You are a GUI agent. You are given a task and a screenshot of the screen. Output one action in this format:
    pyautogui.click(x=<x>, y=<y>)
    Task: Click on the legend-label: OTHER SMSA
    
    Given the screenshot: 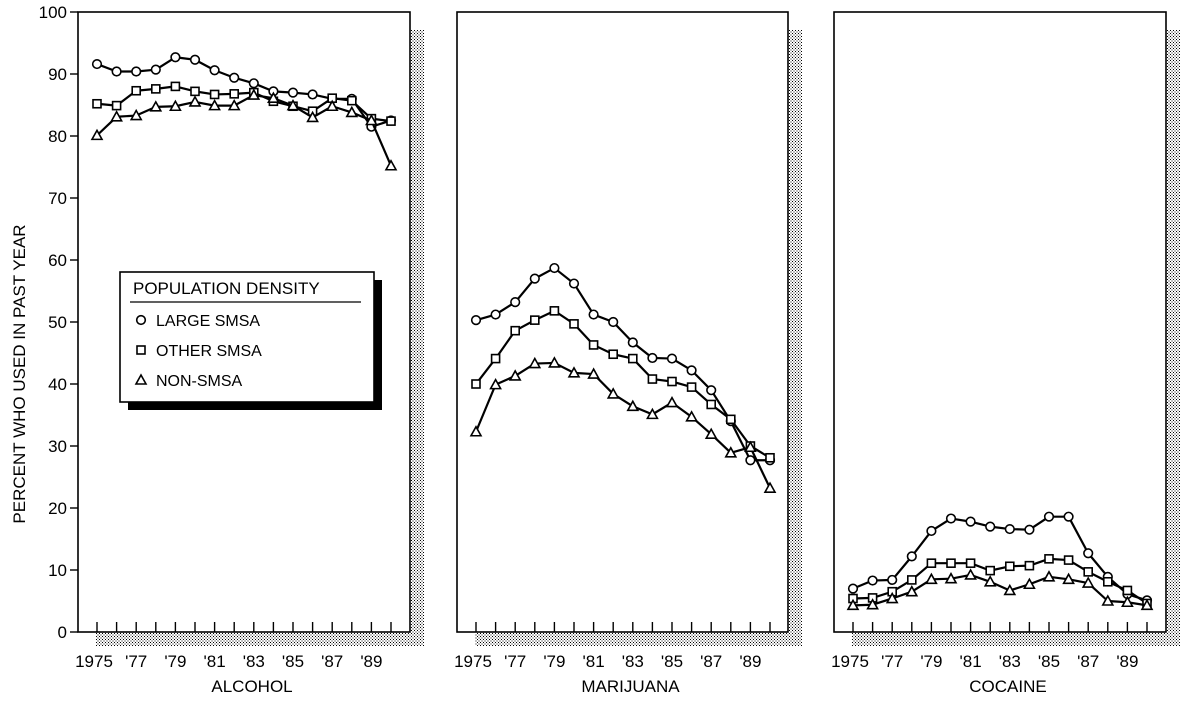 What is the action you would take?
    pyautogui.click(x=209, y=351)
    